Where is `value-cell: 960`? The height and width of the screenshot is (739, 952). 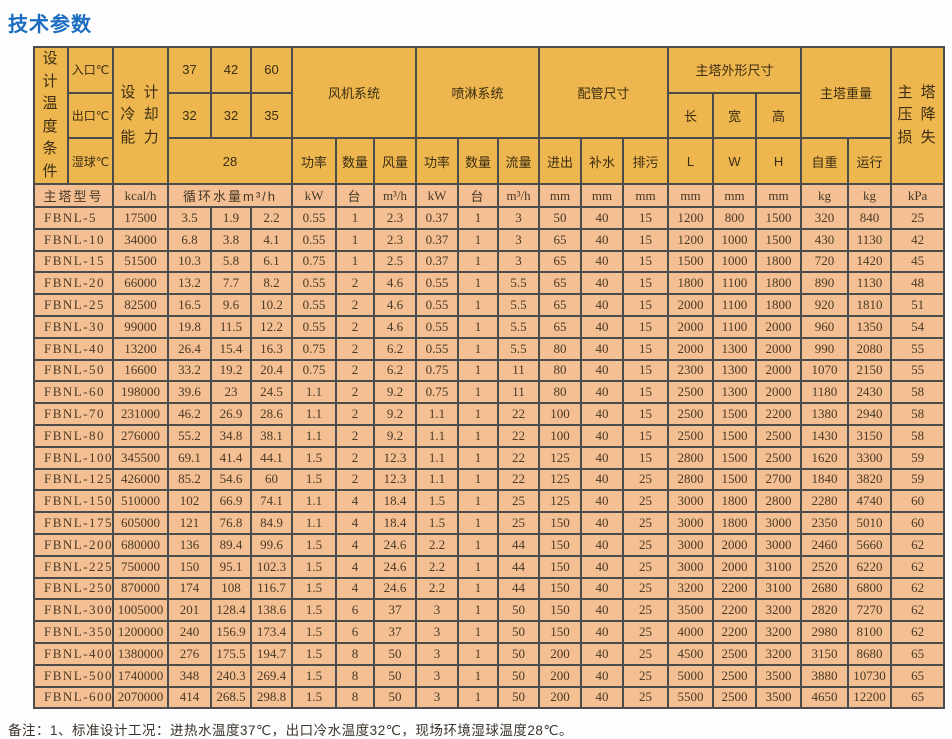 value-cell: 960 is located at coordinates (825, 326).